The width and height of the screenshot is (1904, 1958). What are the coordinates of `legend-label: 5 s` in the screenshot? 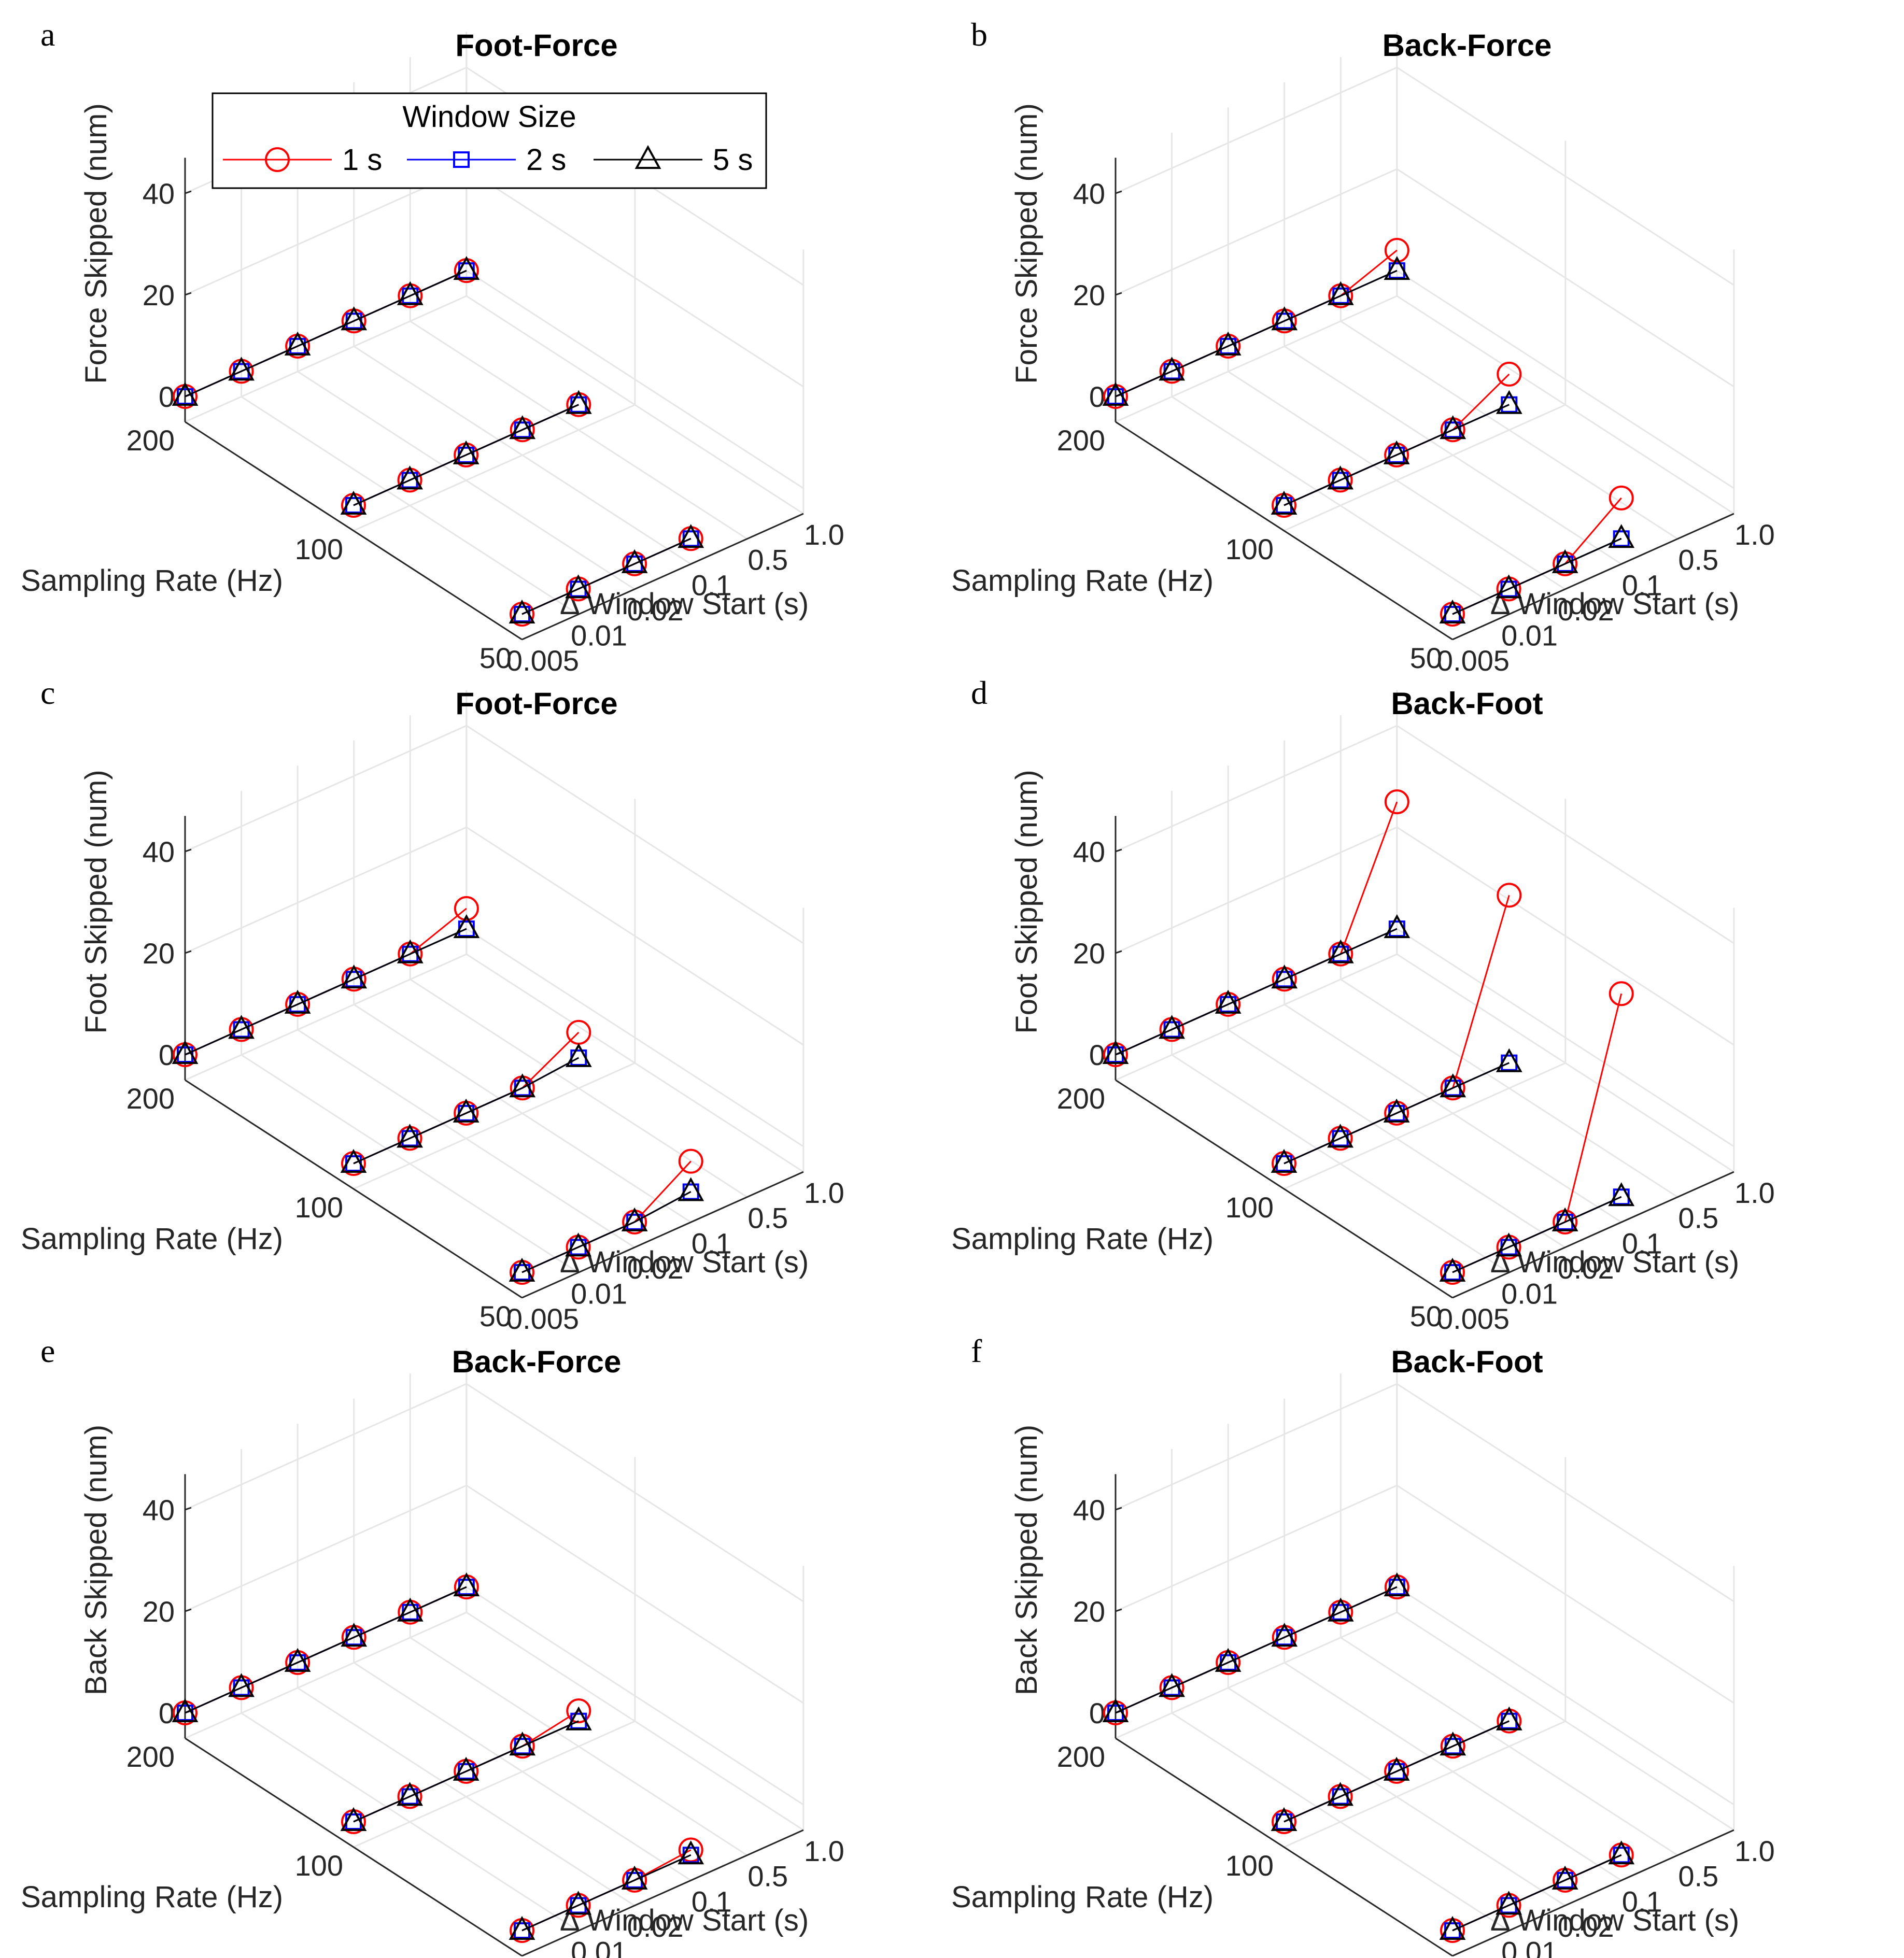 It's located at (733, 160).